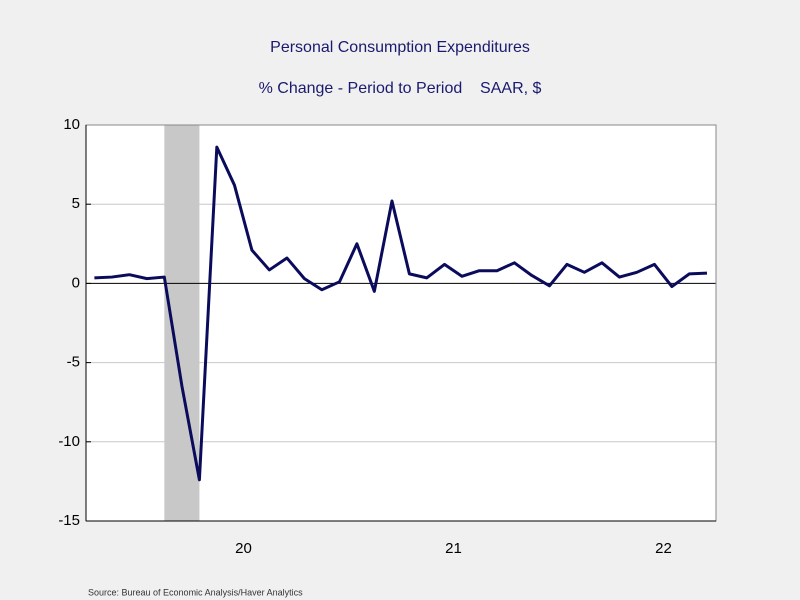  Describe the element at coordinates (71, 124) in the screenshot. I see `y-tick-label: 10` at that location.